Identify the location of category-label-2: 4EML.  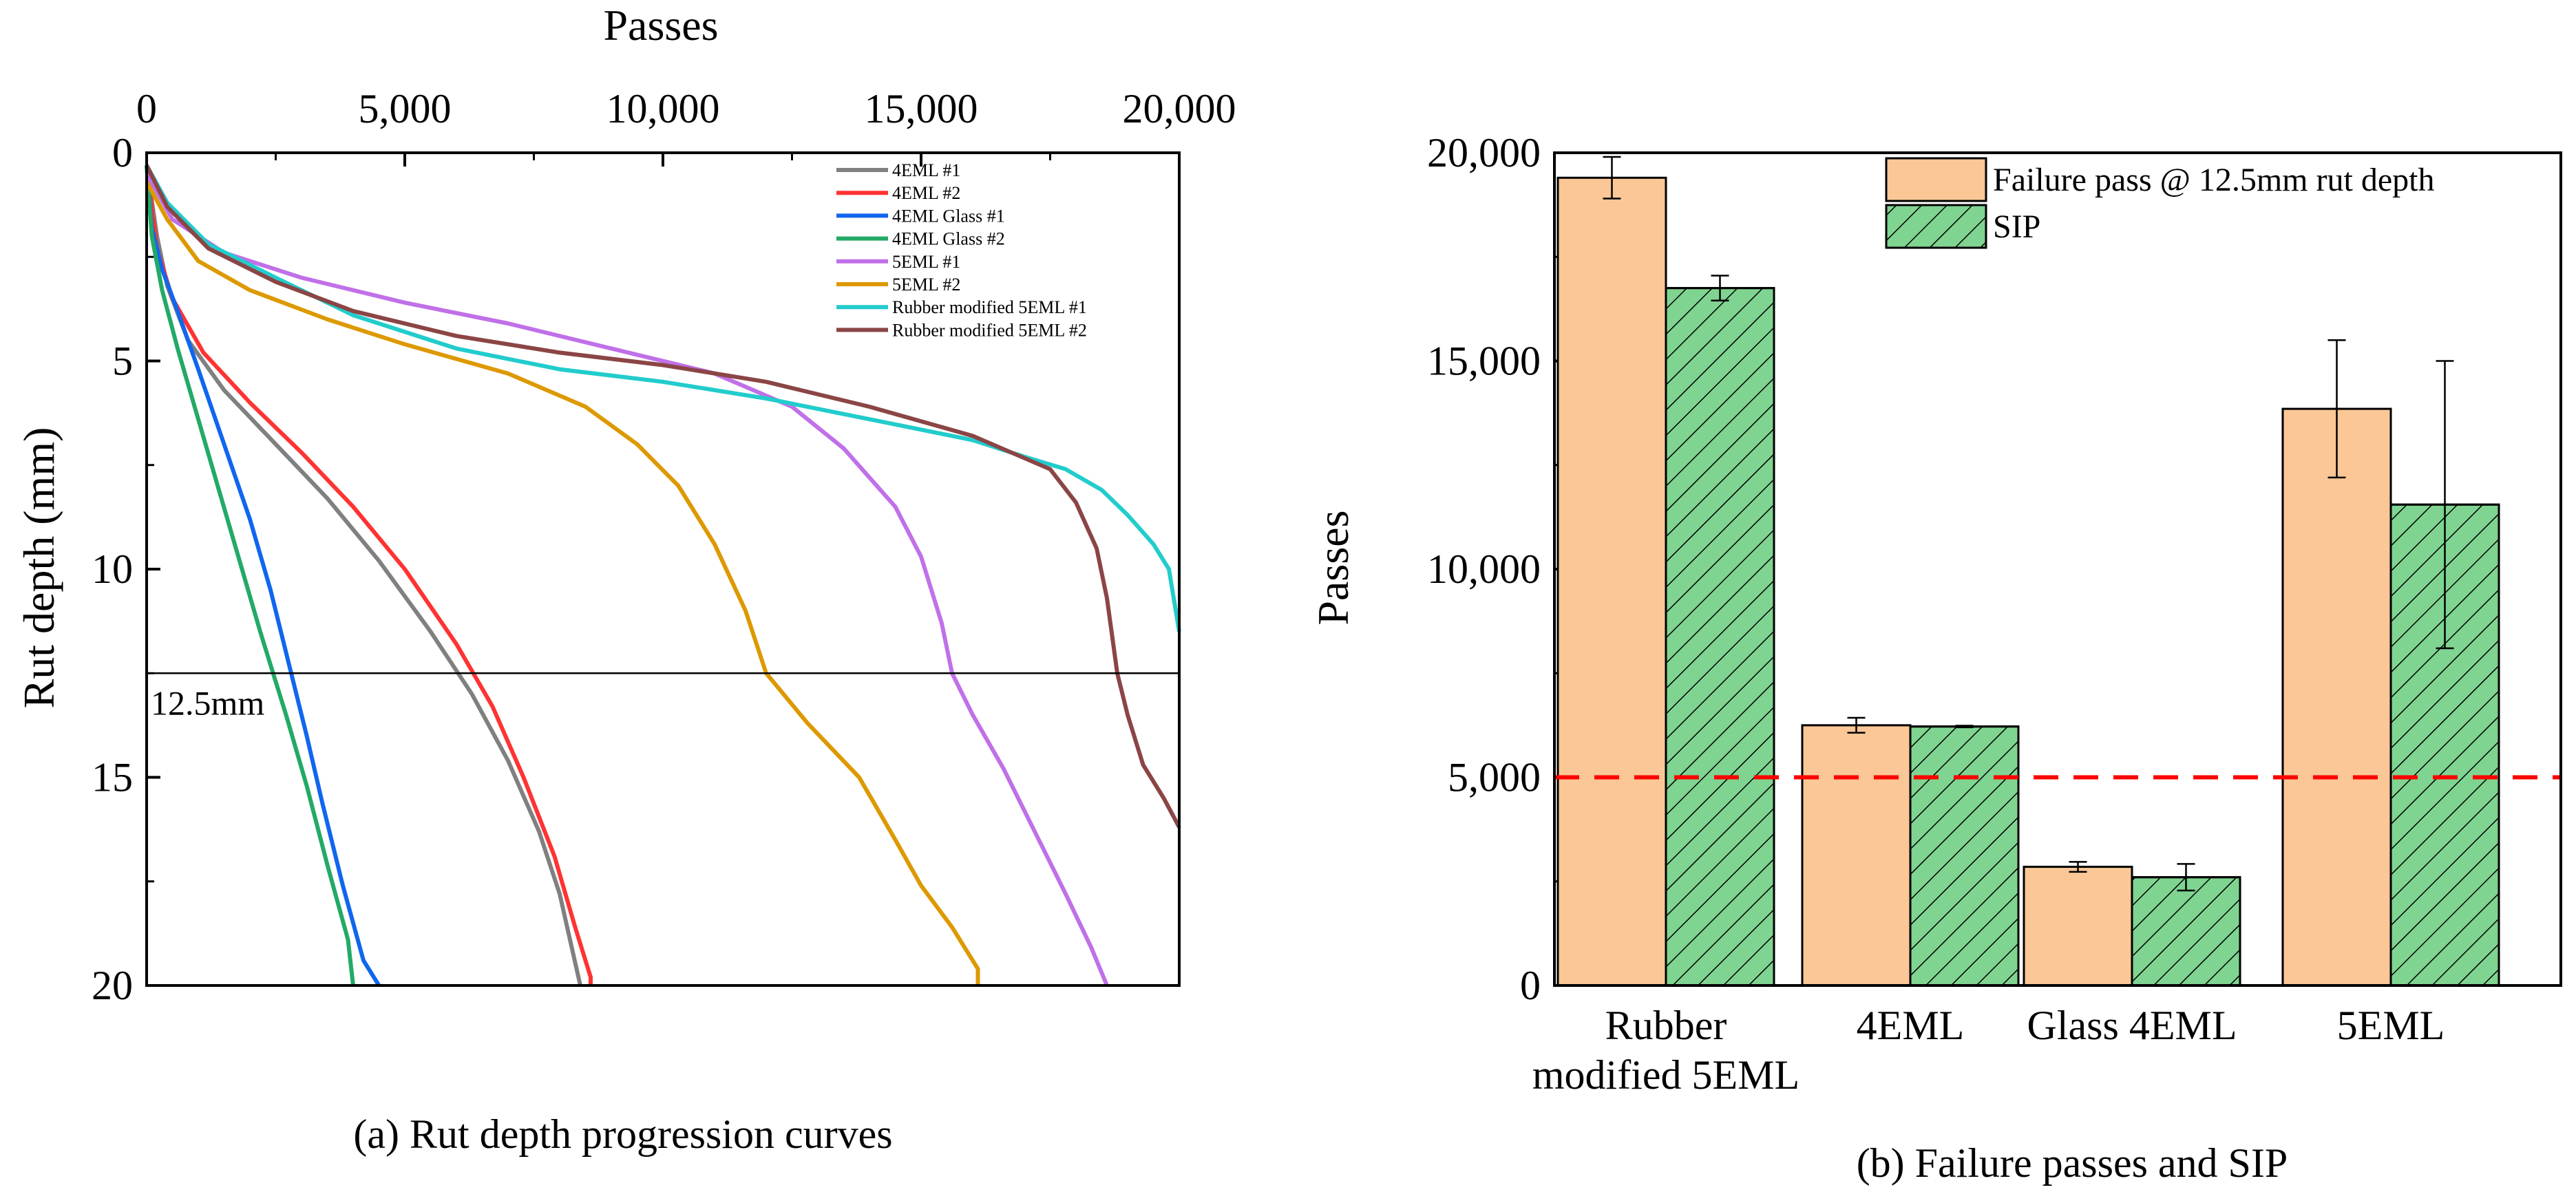
(1911, 1025).